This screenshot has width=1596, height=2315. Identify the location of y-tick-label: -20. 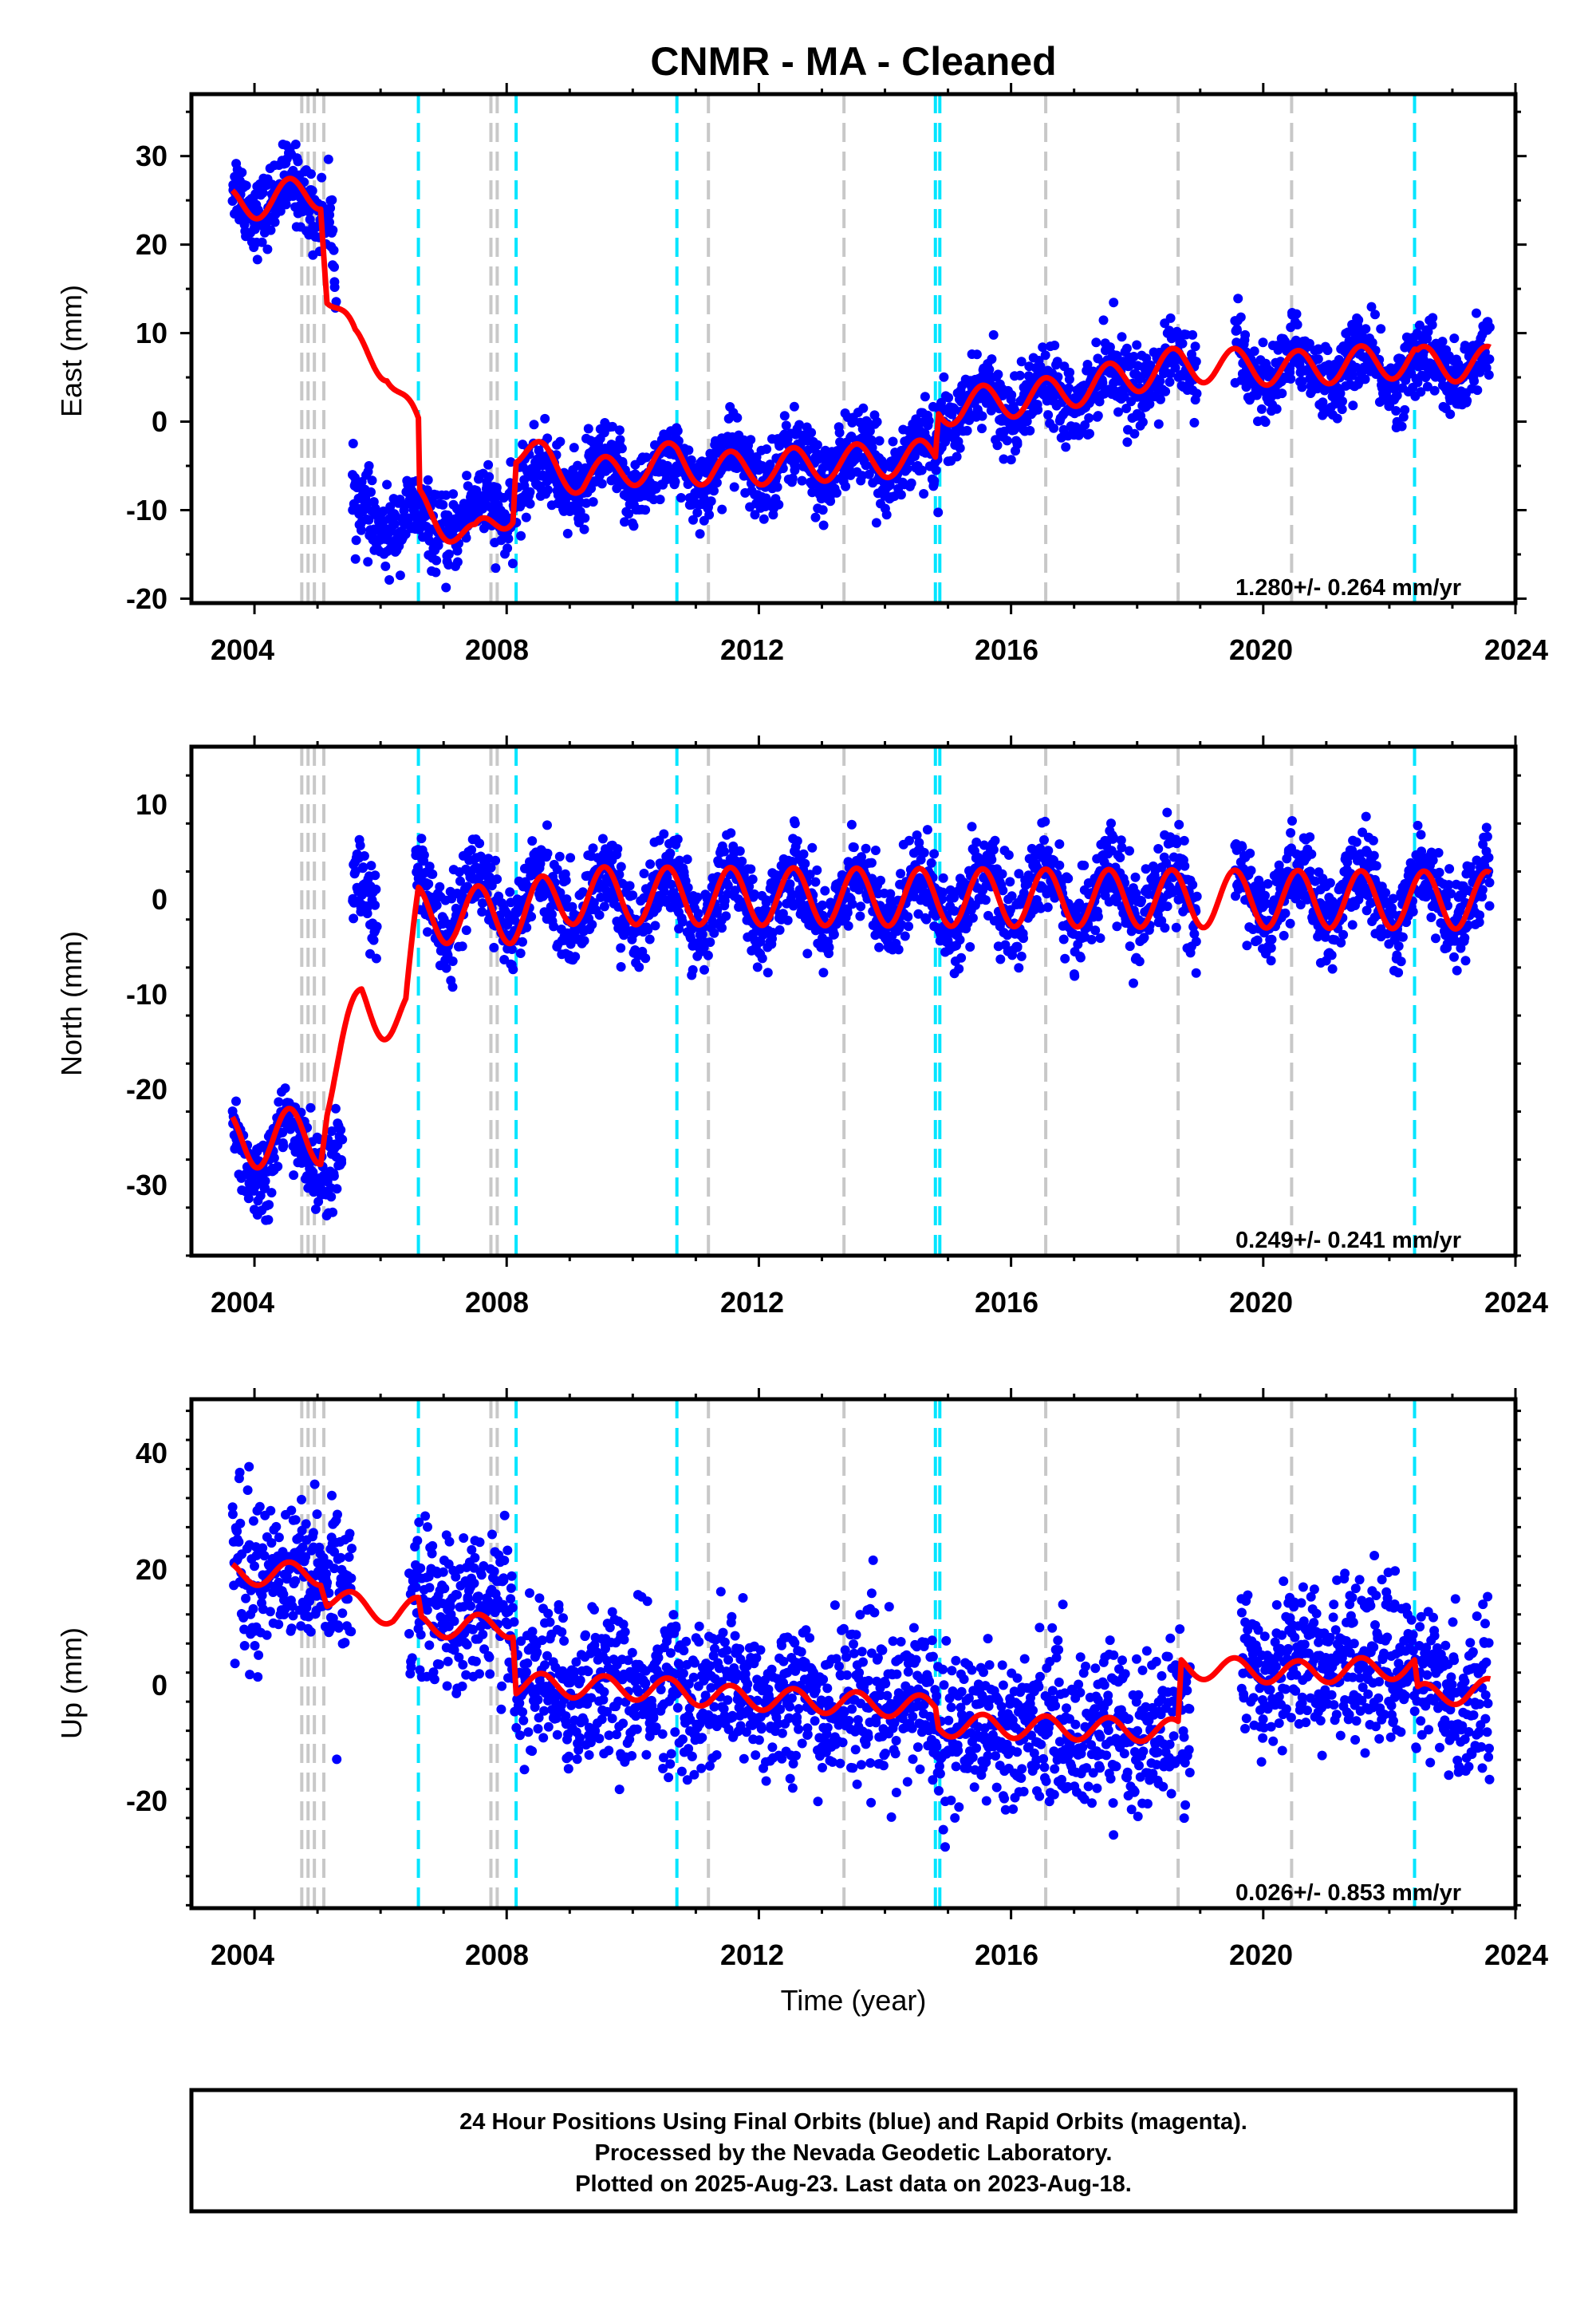
(146, 598).